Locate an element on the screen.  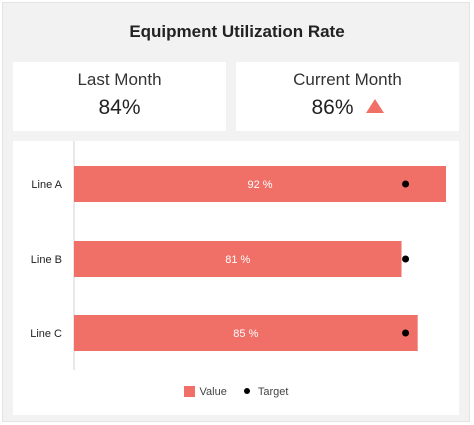
bar-value-label: 92 % is located at coordinates (259, 185).